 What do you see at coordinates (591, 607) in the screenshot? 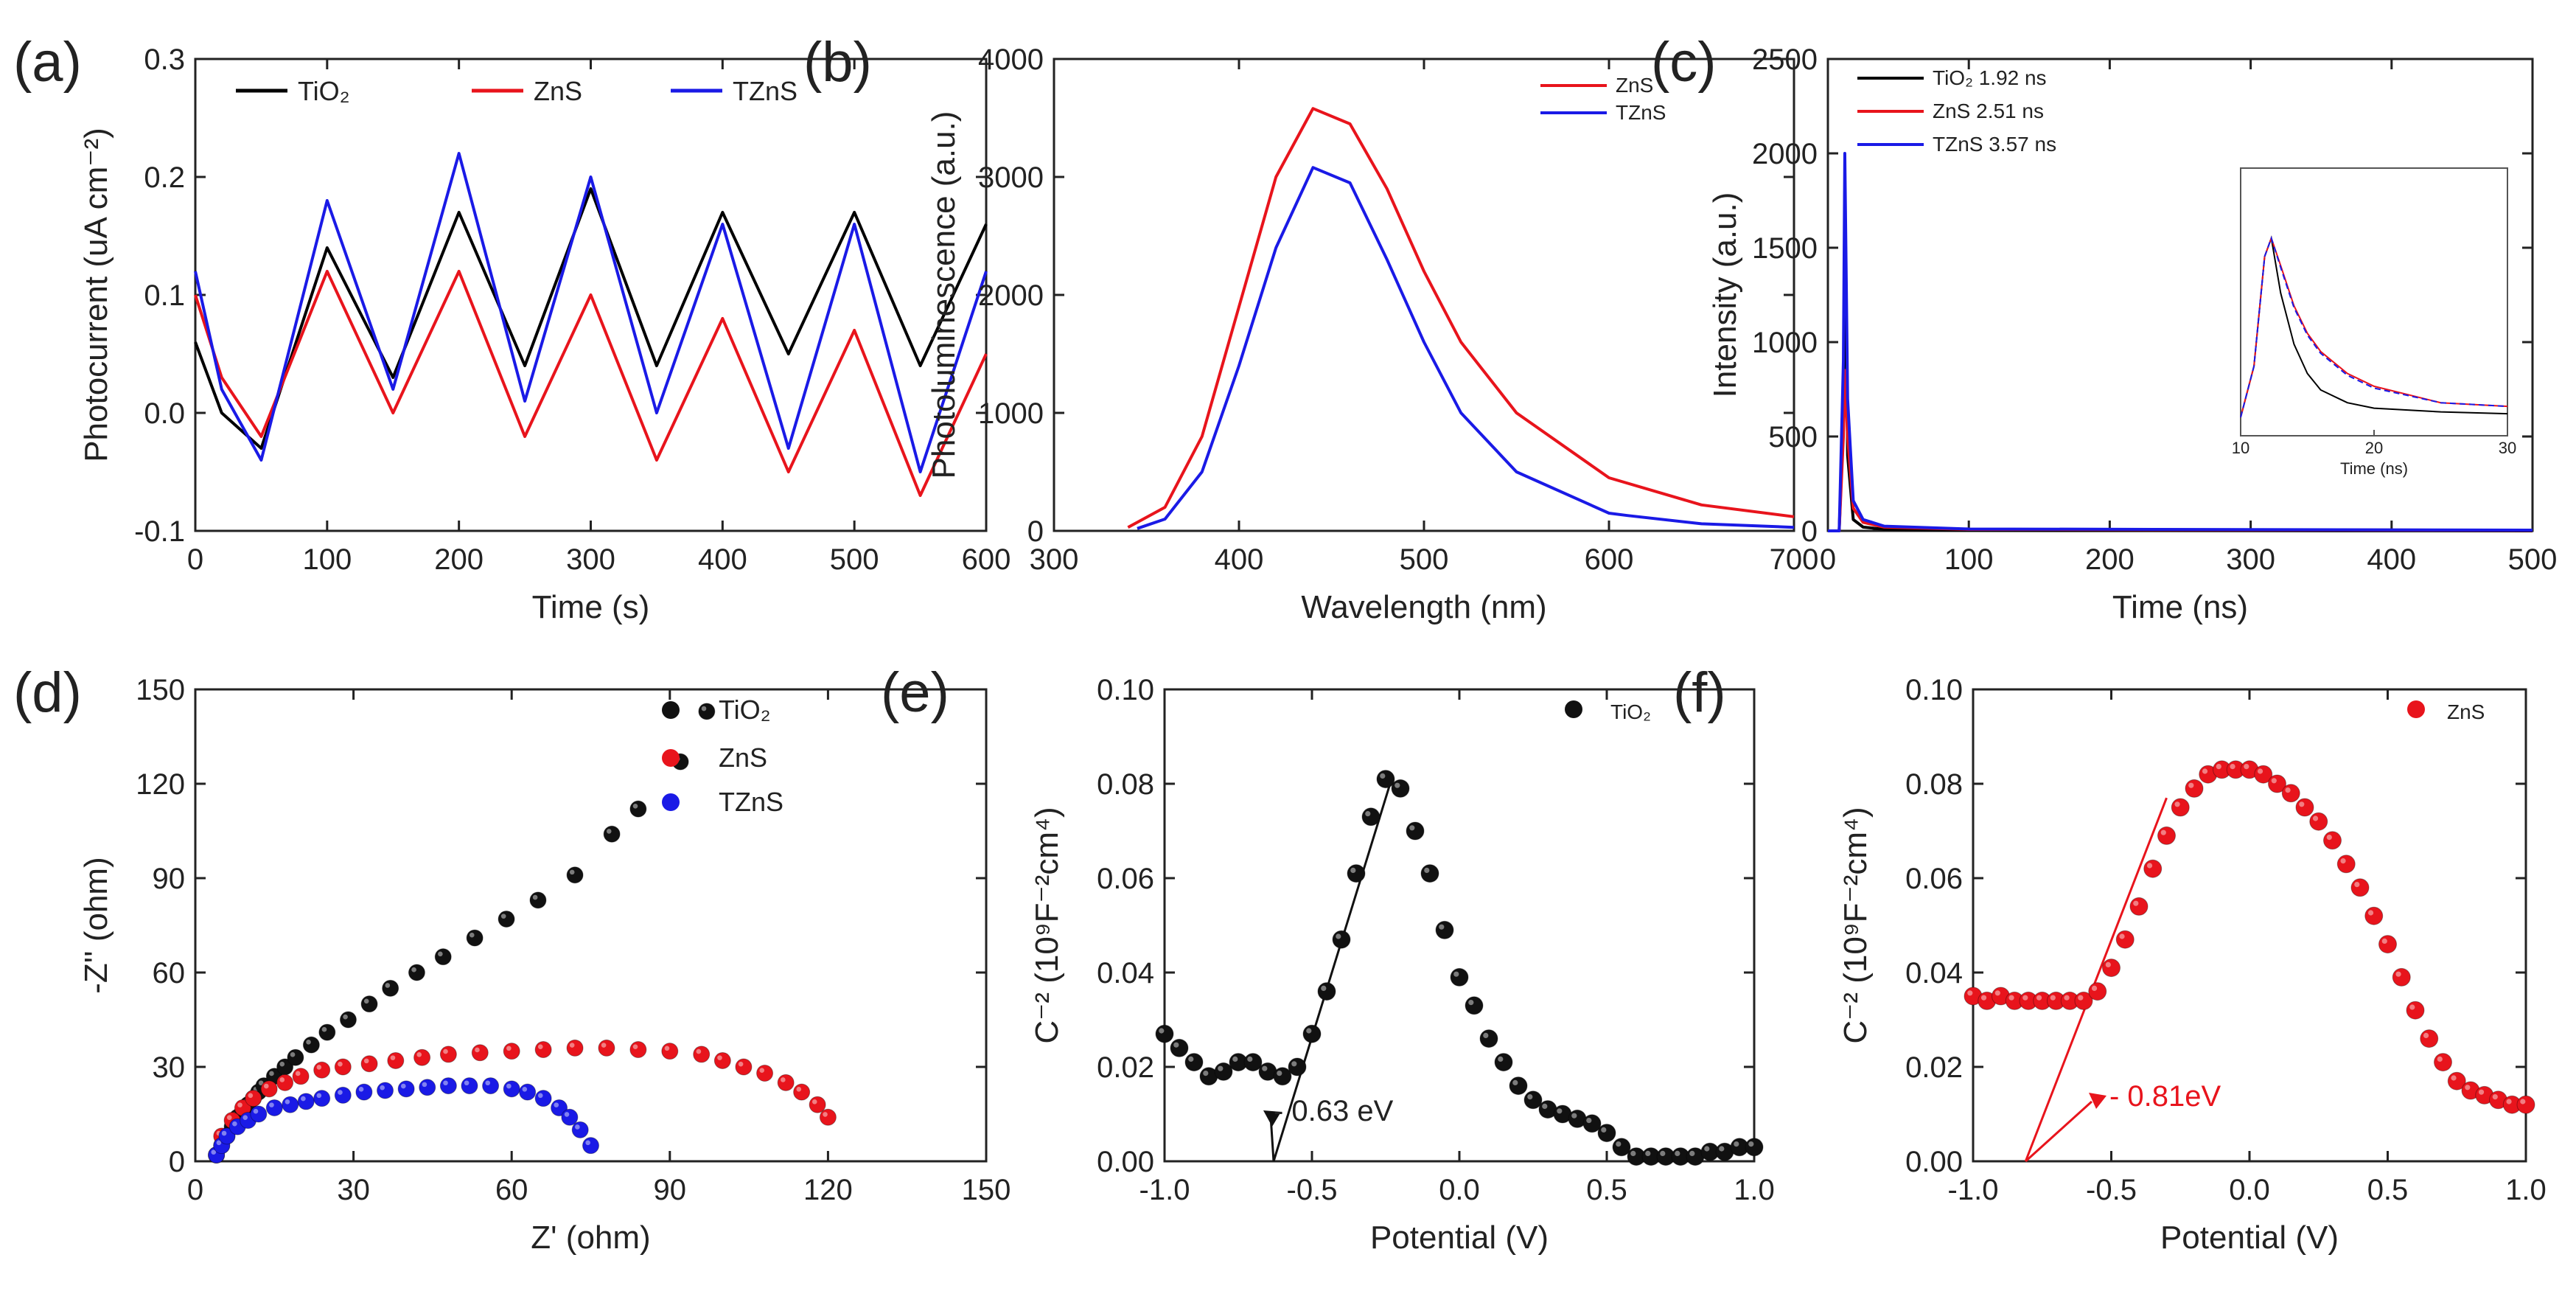
I see `x-axis-title: Time (s)` at bounding box center [591, 607].